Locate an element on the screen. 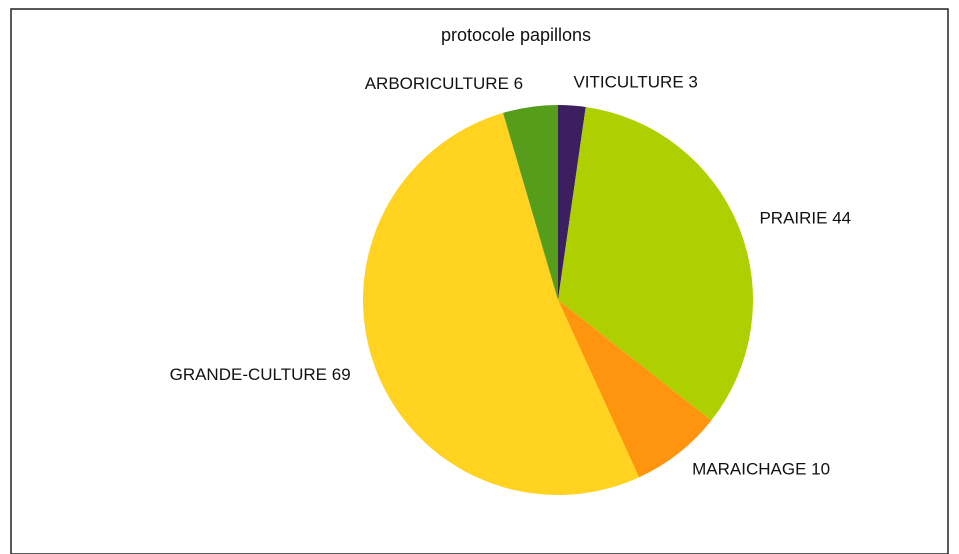 Image resolution: width=959 pixels, height=554 pixels. slice-value: 3 is located at coordinates (692, 82).